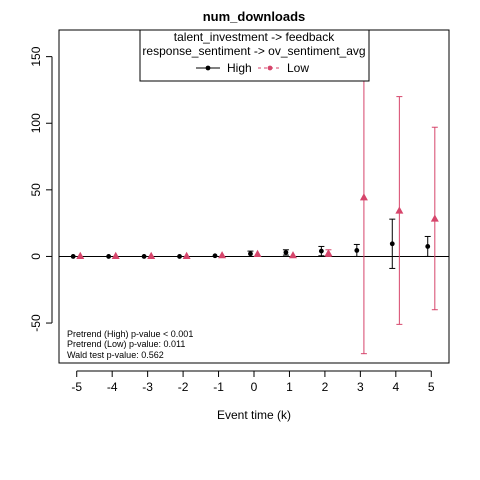 The width and height of the screenshot is (480, 480). What do you see at coordinates (36, 323) in the screenshot?
I see `y-tick-label: -50` at bounding box center [36, 323].